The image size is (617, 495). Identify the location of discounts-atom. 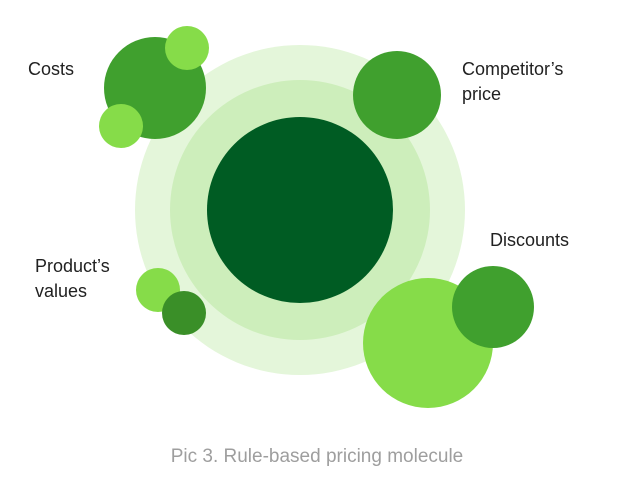
(493, 307).